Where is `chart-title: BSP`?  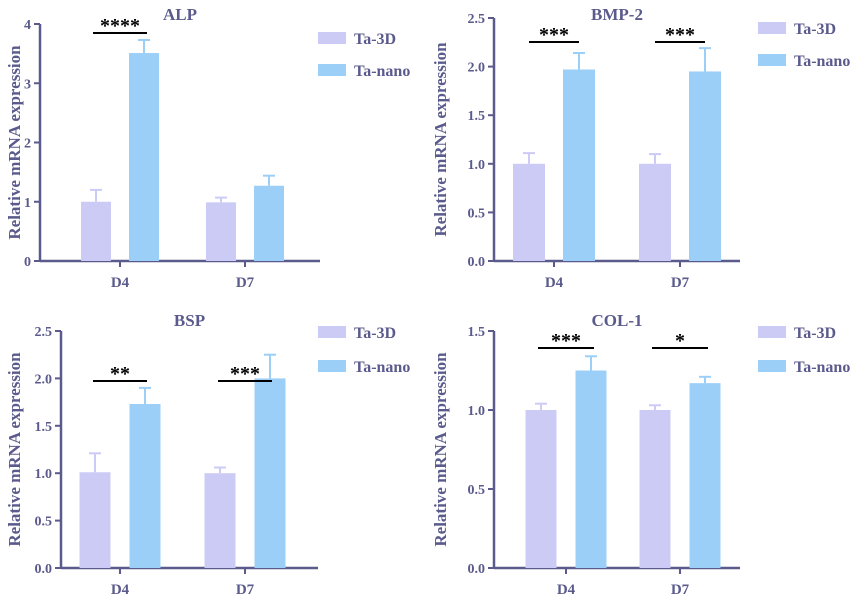
chart-title: BSP is located at coordinates (189, 320).